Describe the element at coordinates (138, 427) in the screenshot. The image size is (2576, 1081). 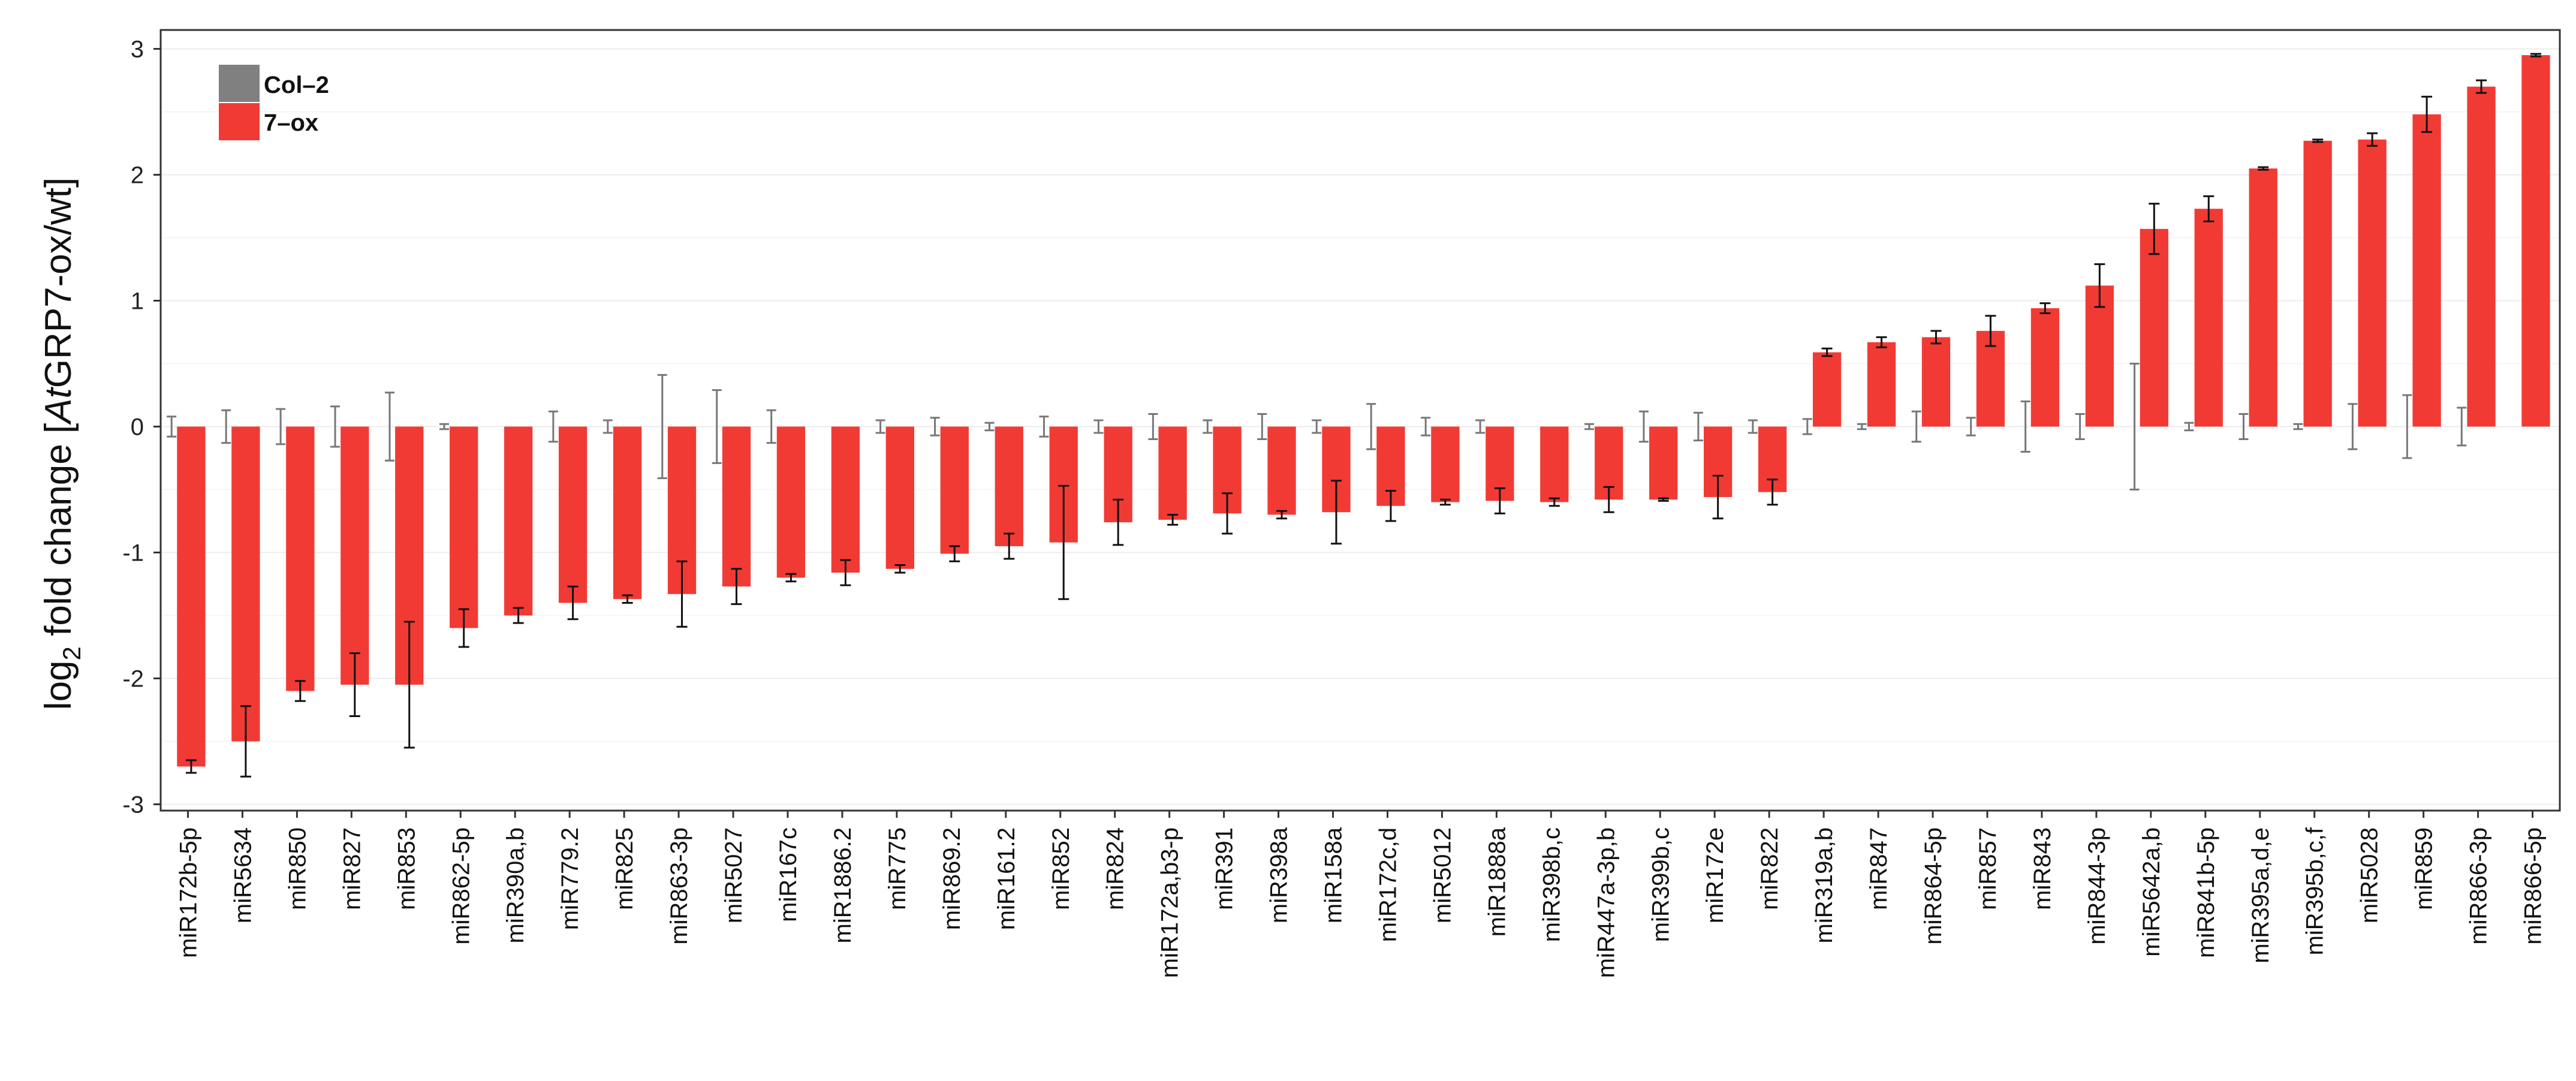
I see `y-tick-label: 0` at that location.